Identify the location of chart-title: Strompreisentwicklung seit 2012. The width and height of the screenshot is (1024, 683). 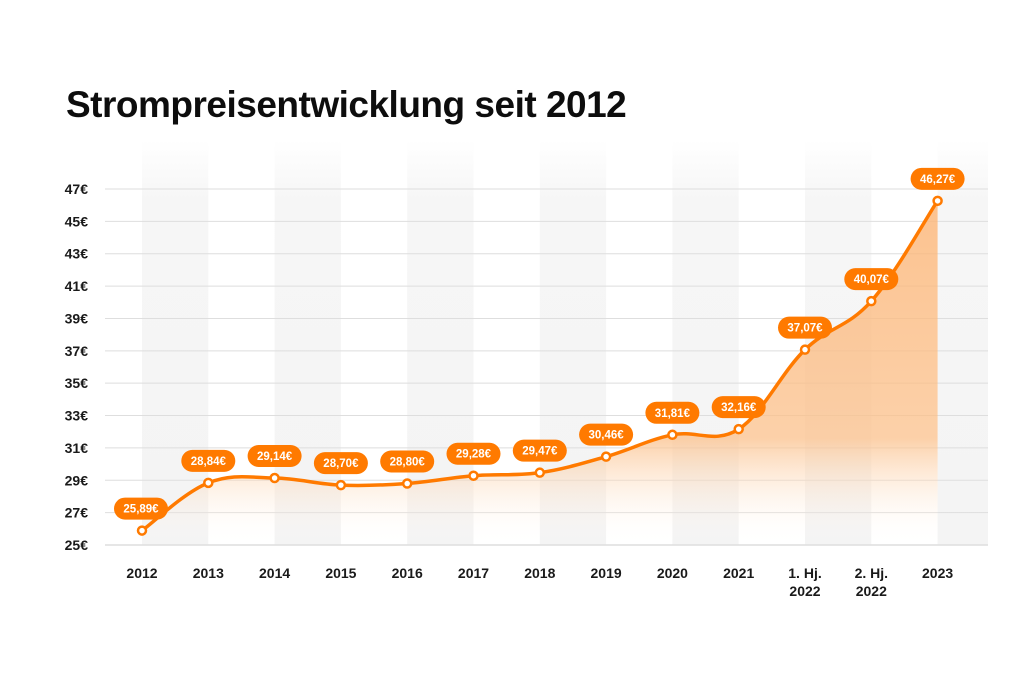
(346, 104).